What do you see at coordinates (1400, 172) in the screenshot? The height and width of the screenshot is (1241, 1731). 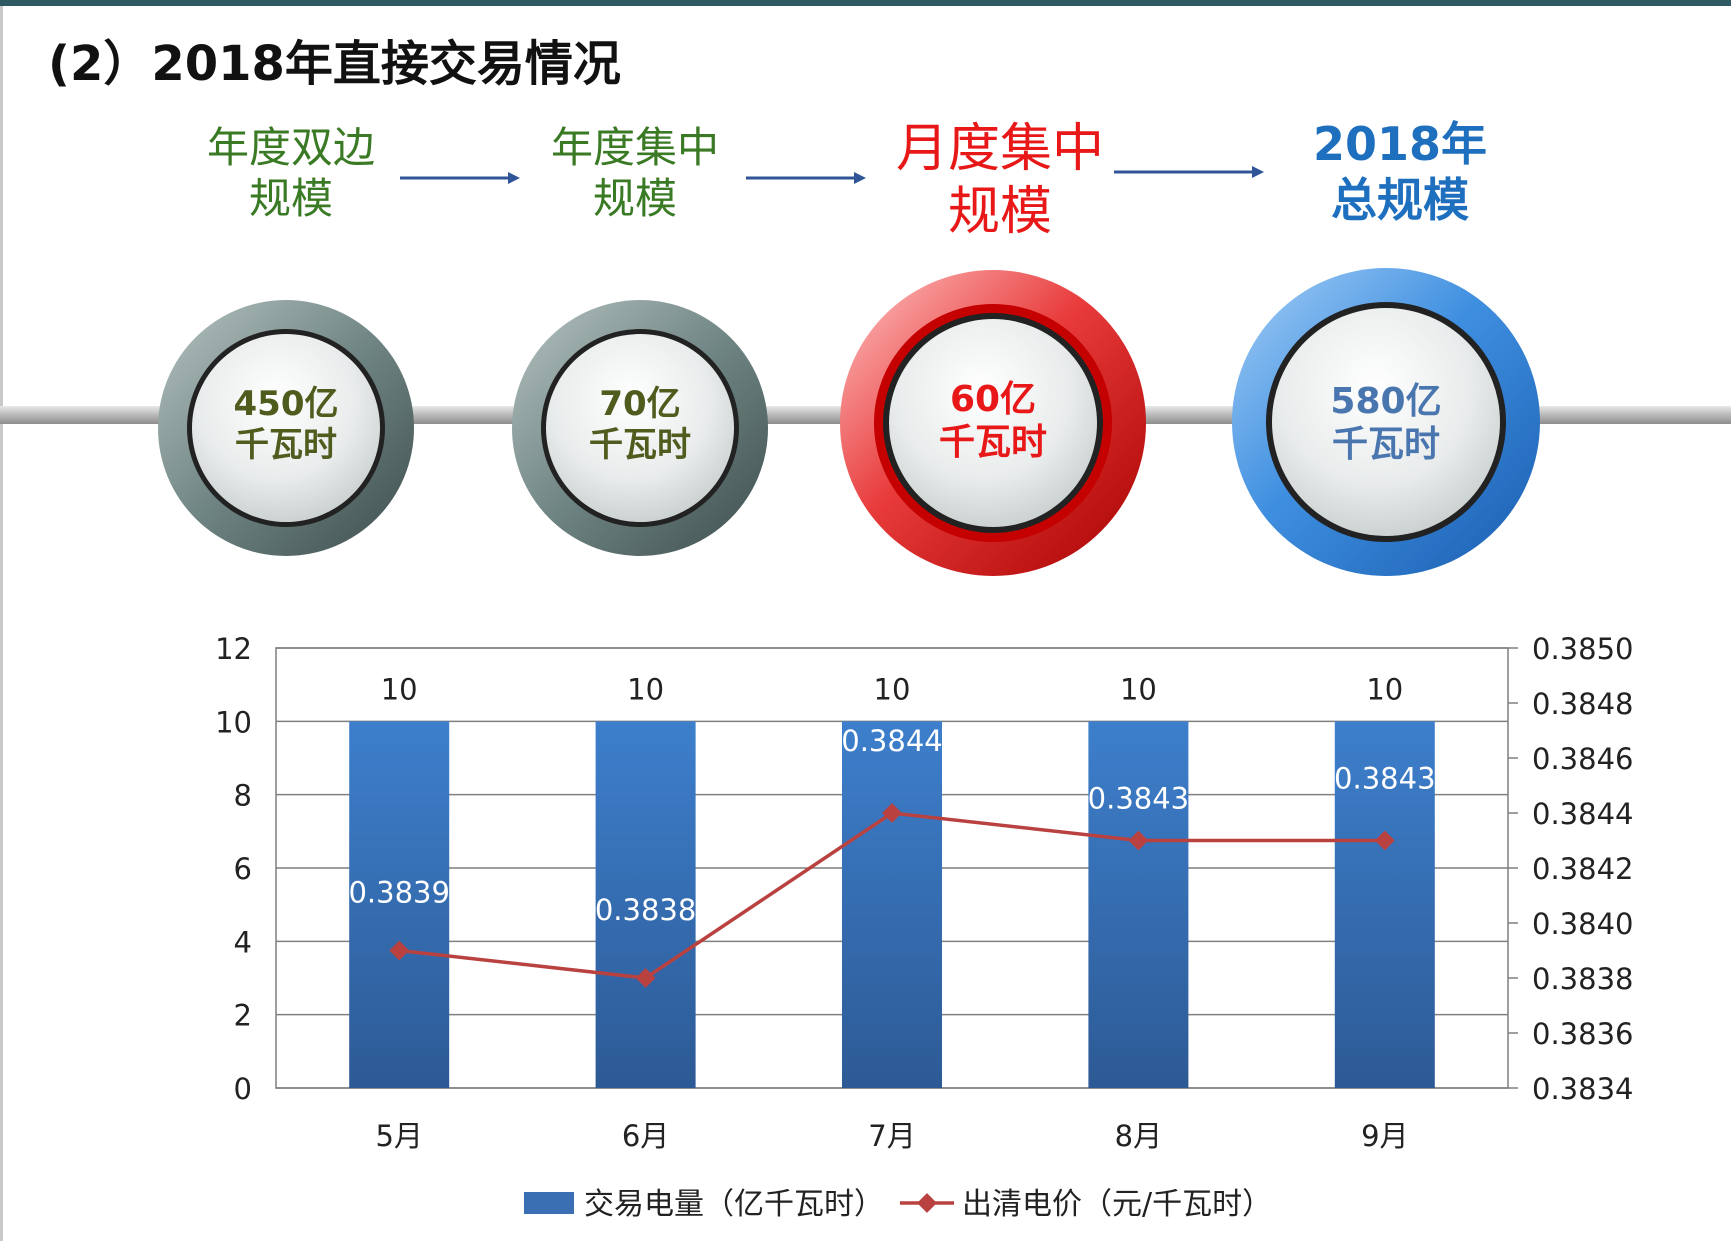 I see `step-label-total-2018: 2018年 总规模` at bounding box center [1400, 172].